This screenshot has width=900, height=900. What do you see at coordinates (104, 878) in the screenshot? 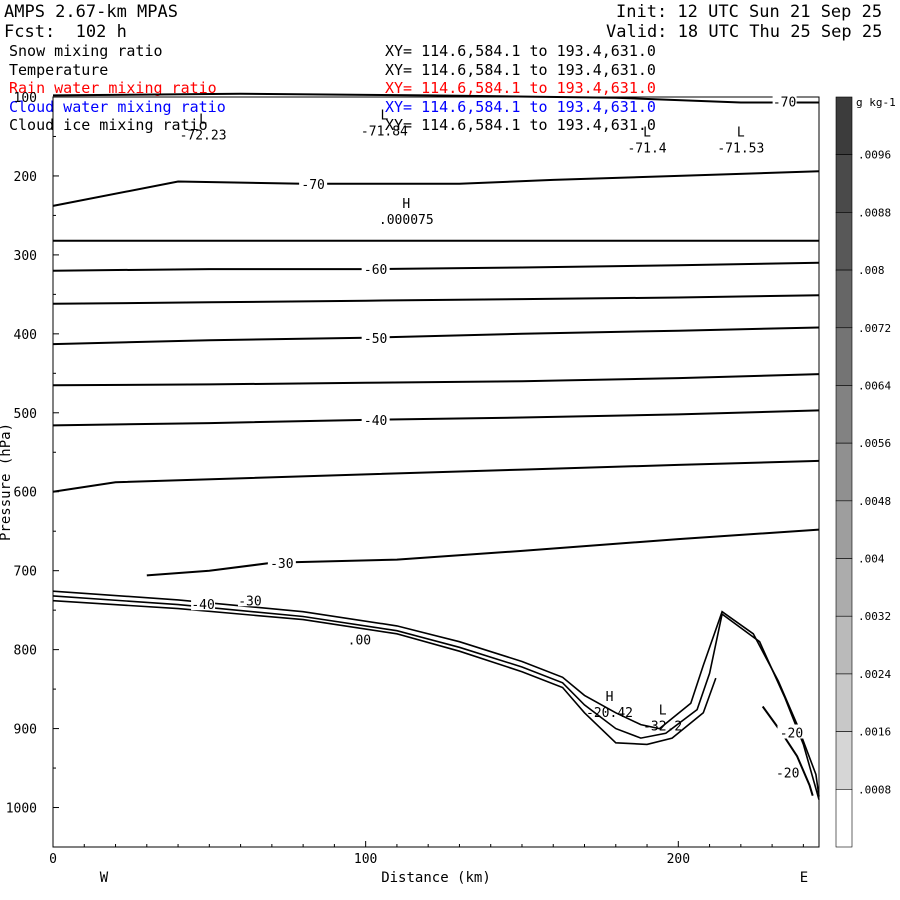
I see `west-label: W` at bounding box center [104, 878].